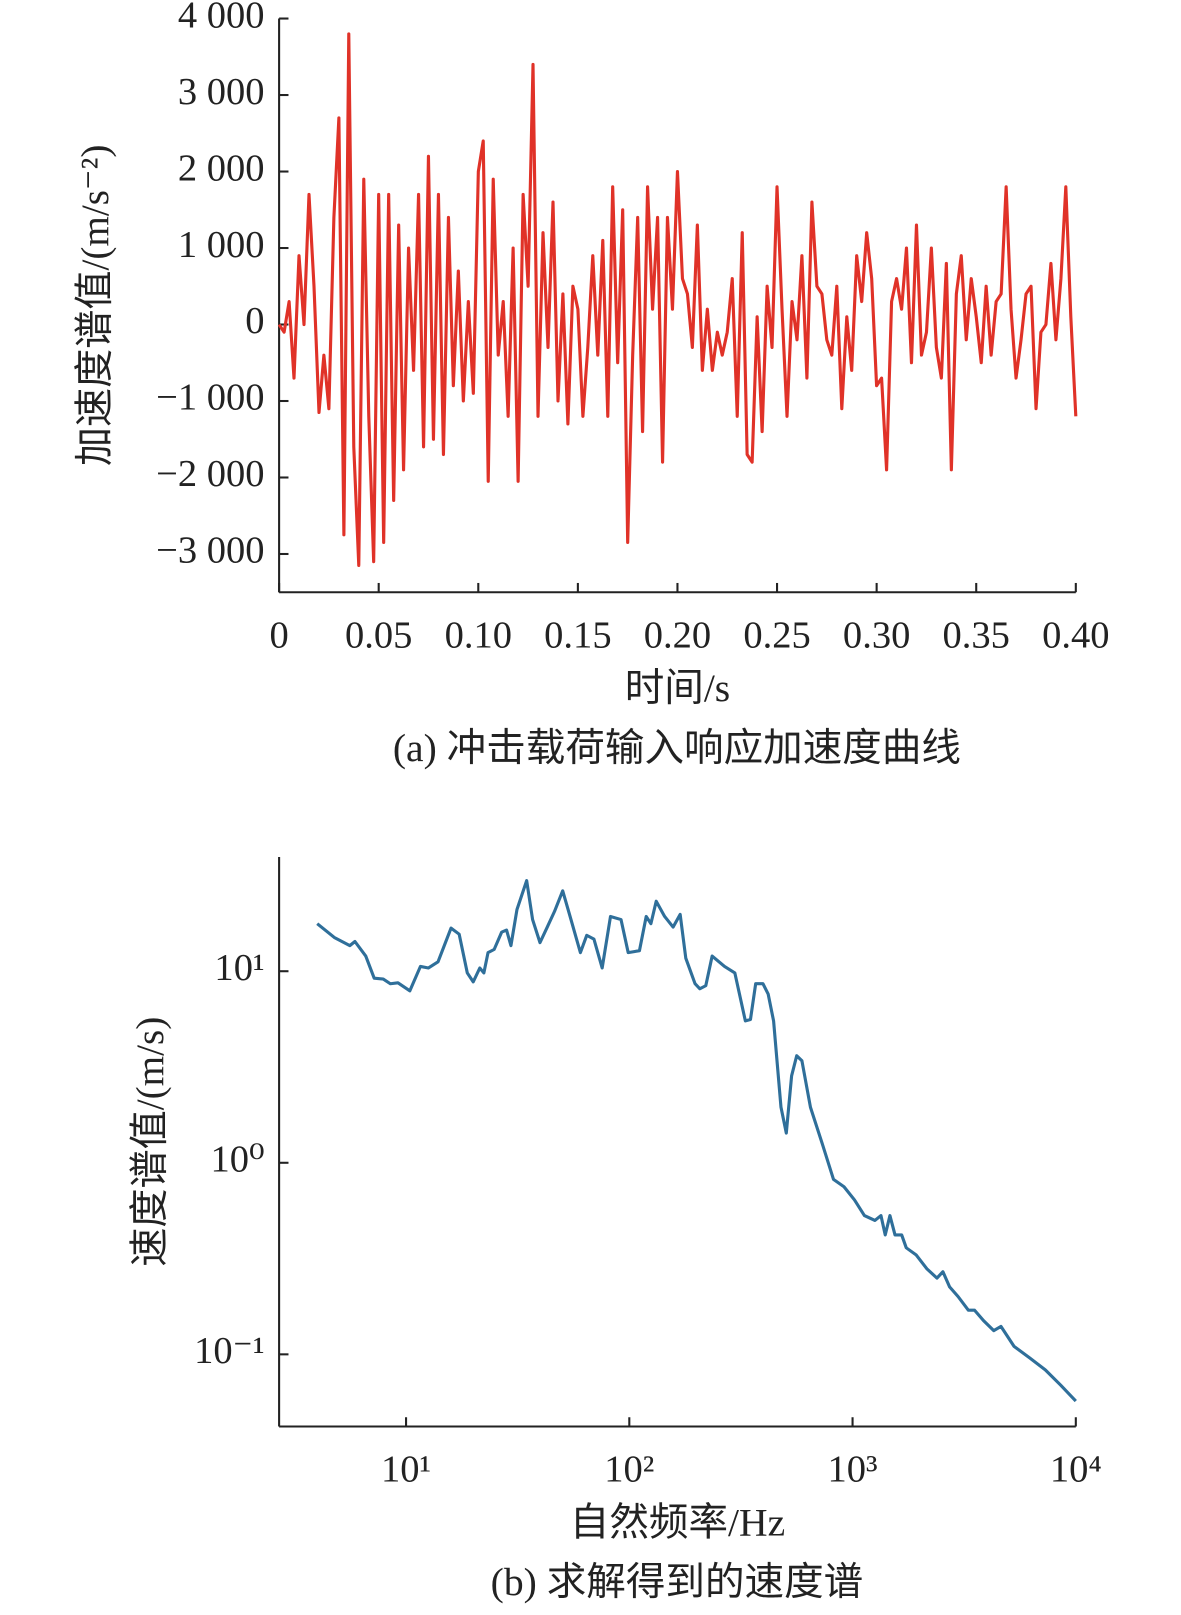 The image size is (1181, 1615). I want to click on x-tick-label: 0.30, so click(876, 636).